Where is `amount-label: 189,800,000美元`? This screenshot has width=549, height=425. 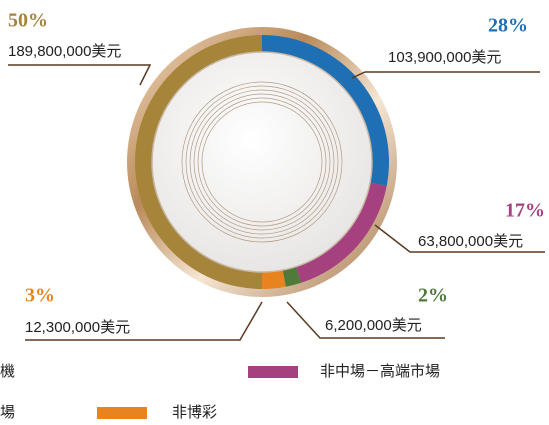
amount-label: 189,800,000美元 is located at coordinates (64, 51).